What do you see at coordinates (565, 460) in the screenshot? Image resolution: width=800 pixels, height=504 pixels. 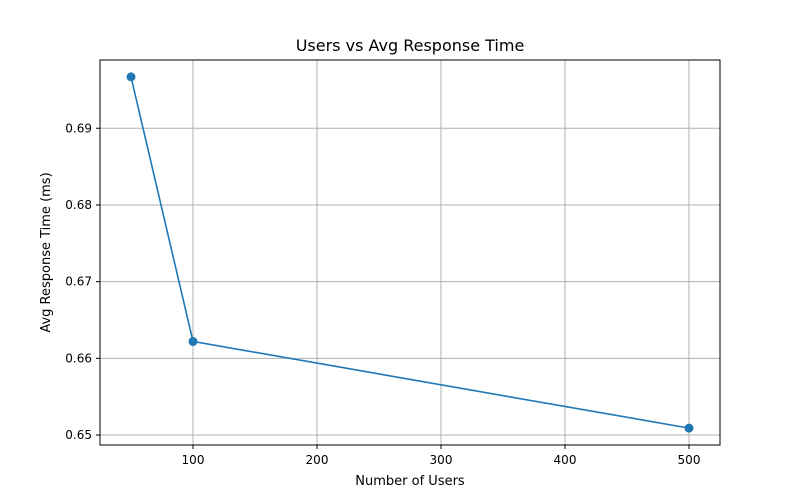 I see `x-tick-label: 400` at bounding box center [565, 460].